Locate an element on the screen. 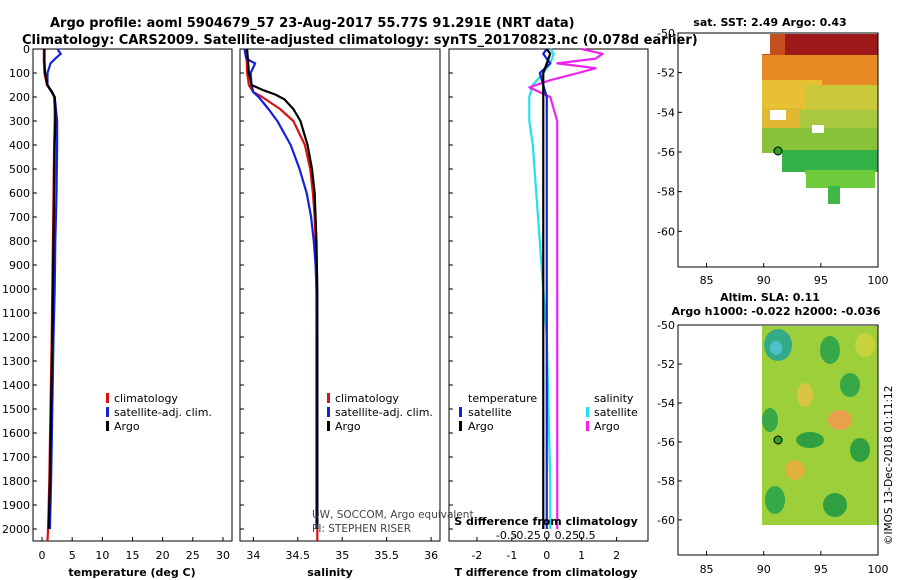  s-tick-label: 0 is located at coordinates (546, 535).